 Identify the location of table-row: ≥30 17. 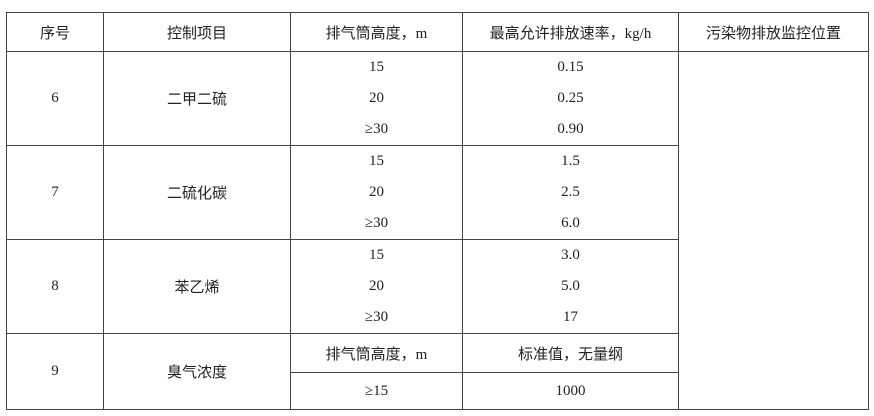
(438, 318).